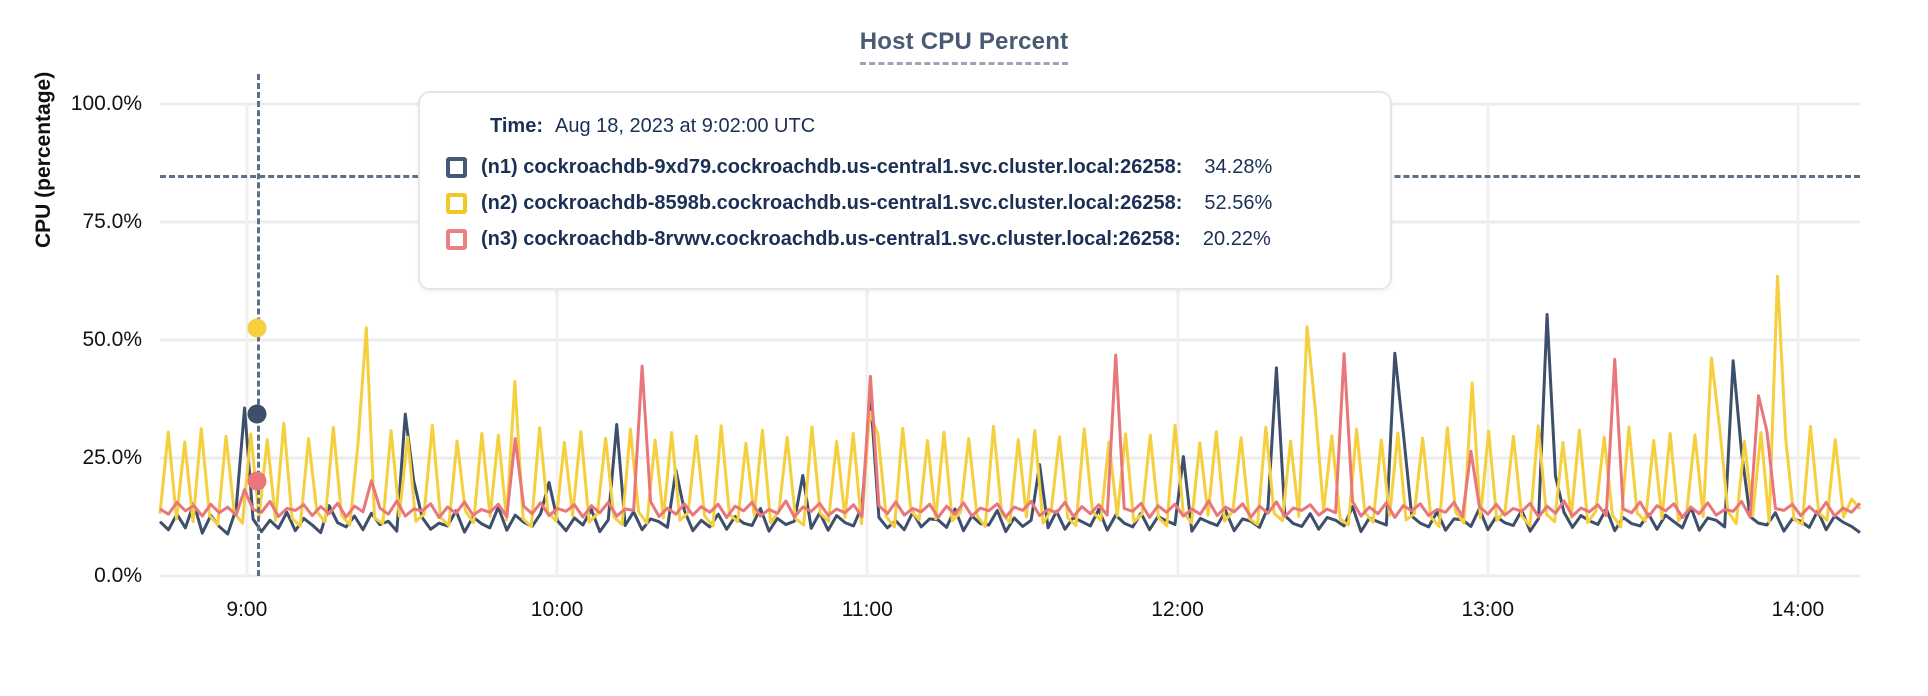  What do you see at coordinates (516, 126) in the screenshot?
I see `tooltip-time-label: Time:` at bounding box center [516, 126].